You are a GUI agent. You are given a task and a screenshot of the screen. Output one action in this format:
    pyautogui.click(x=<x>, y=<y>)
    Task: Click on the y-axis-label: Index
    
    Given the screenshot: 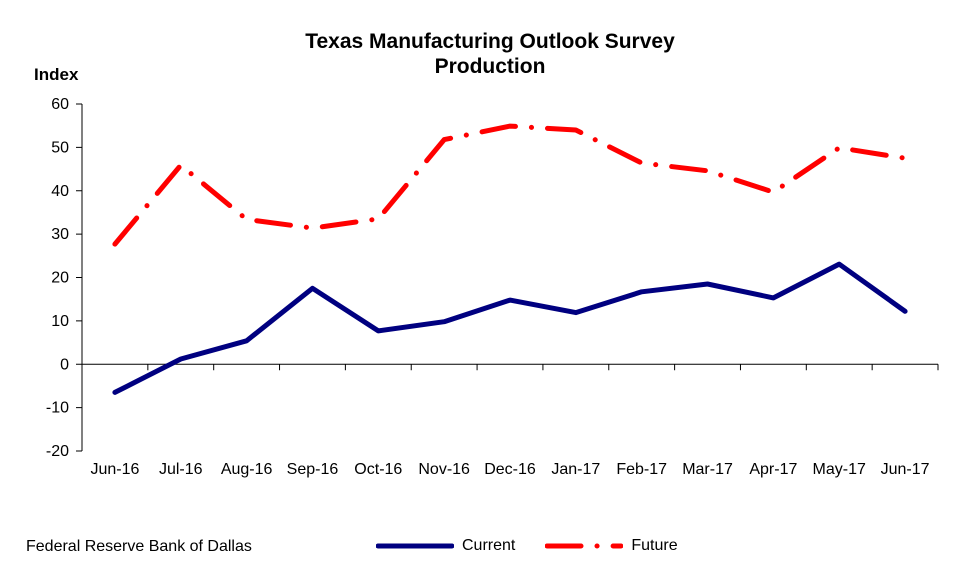 What is the action you would take?
    pyautogui.click(x=56, y=74)
    